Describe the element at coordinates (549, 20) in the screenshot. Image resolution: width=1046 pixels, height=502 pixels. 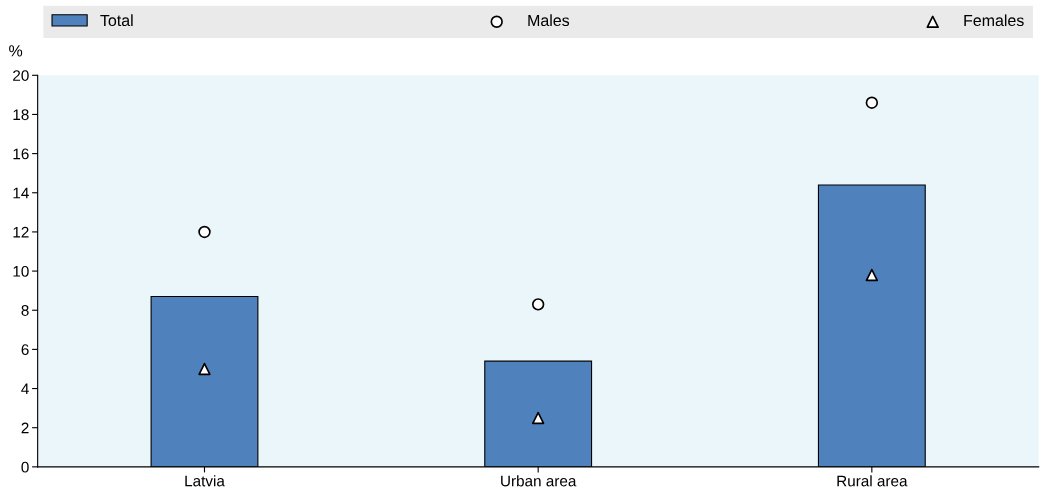
I see `legend-label: Males` at that location.